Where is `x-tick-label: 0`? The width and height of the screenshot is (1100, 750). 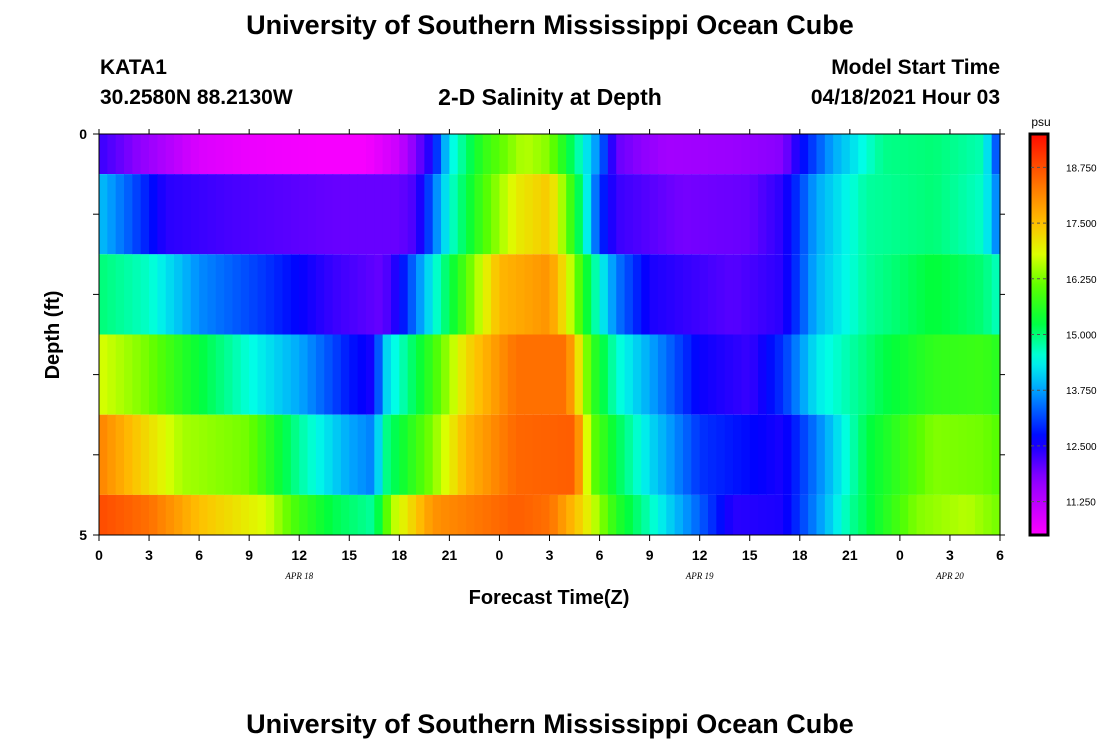
x-tick-label: 0 is located at coordinates (99, 555).